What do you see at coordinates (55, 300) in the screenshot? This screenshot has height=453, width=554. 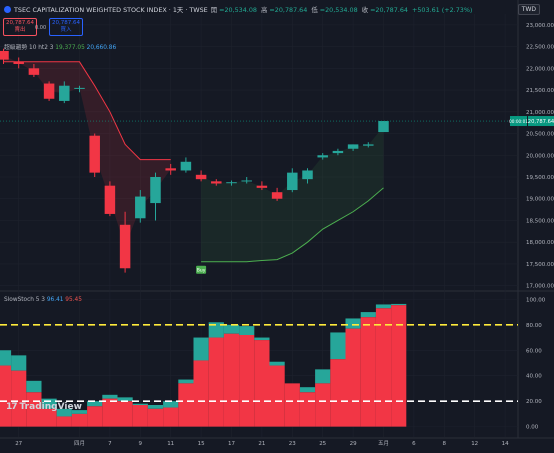 I see `stoch-k-value: 96.41` at bounding box center [55, 300].